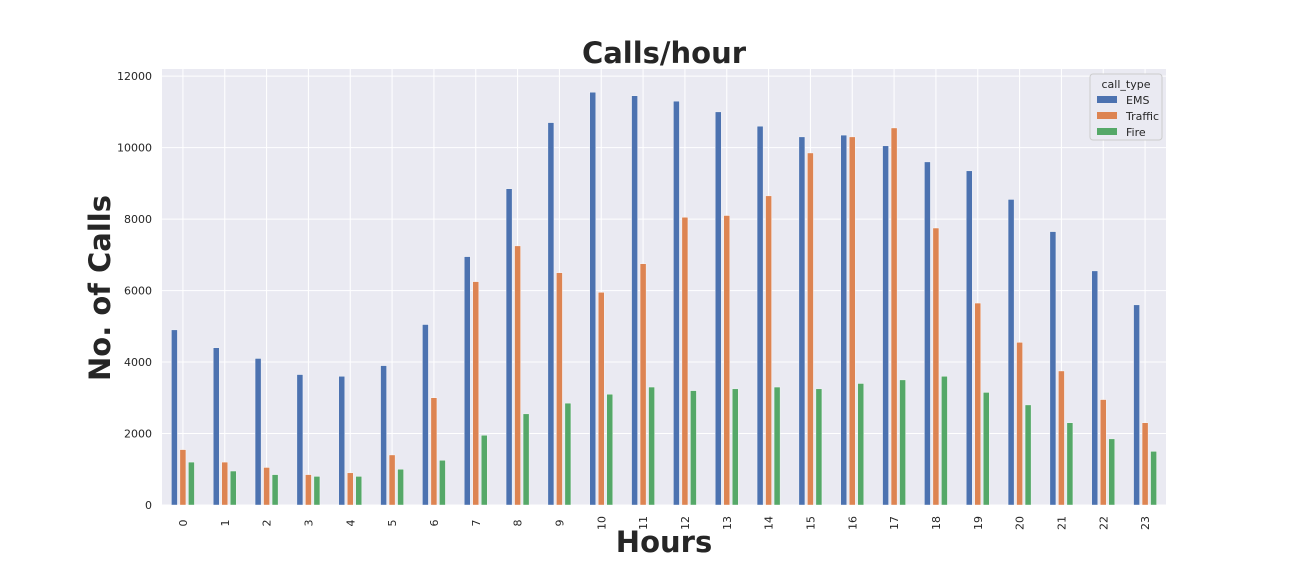 The width and height of the screenshot is (1296, 580). What do you see at coordinates (134, 148) in the screenshot?
I see `y-tick-label: 10000` at bounding box center [134, 148].